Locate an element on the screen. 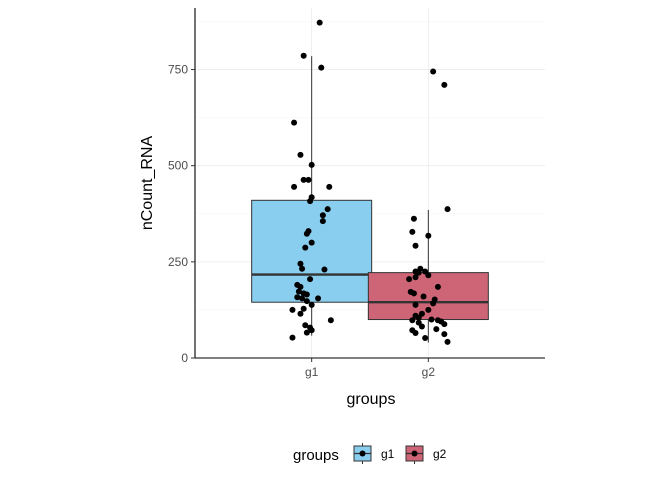  legend-title: groups is located at coordinates (316, 455).